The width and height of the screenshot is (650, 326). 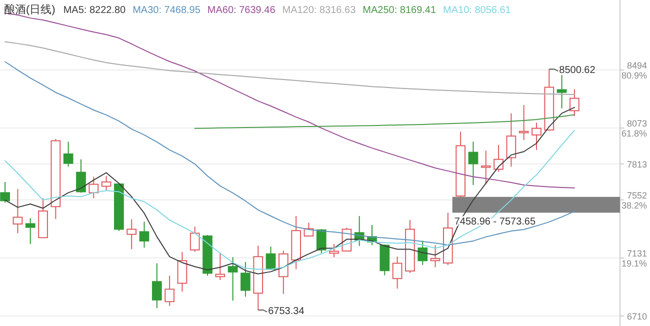 What do you see at coordinates (634, 258) in the screenshot?
I see `y-tick-label: 7131 19.1%` at bounding box center [634, 258].